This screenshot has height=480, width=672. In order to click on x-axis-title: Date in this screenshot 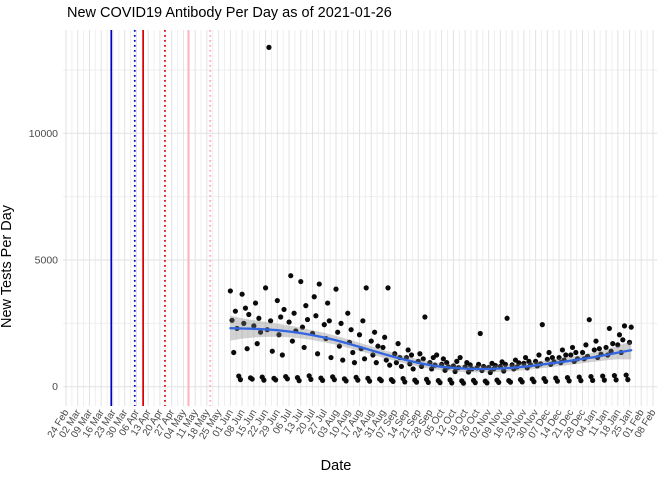, I will do `click(336, 466)`.